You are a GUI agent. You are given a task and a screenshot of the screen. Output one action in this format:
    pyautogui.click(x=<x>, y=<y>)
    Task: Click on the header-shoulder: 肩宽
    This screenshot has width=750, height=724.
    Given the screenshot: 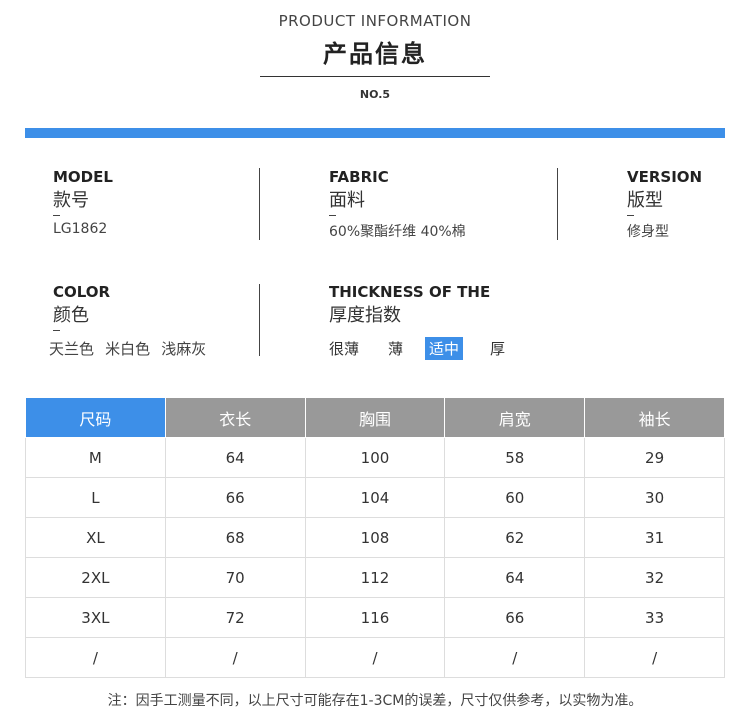 What is the action you would take?
    pyautogui.click(x=515, y=417)
    